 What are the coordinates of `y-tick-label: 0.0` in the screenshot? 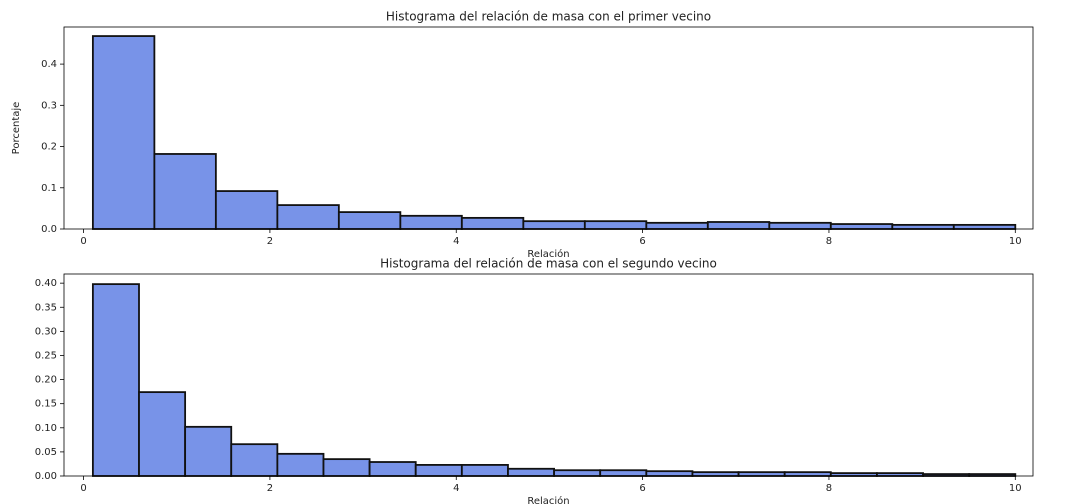 It's located at (49, 229).